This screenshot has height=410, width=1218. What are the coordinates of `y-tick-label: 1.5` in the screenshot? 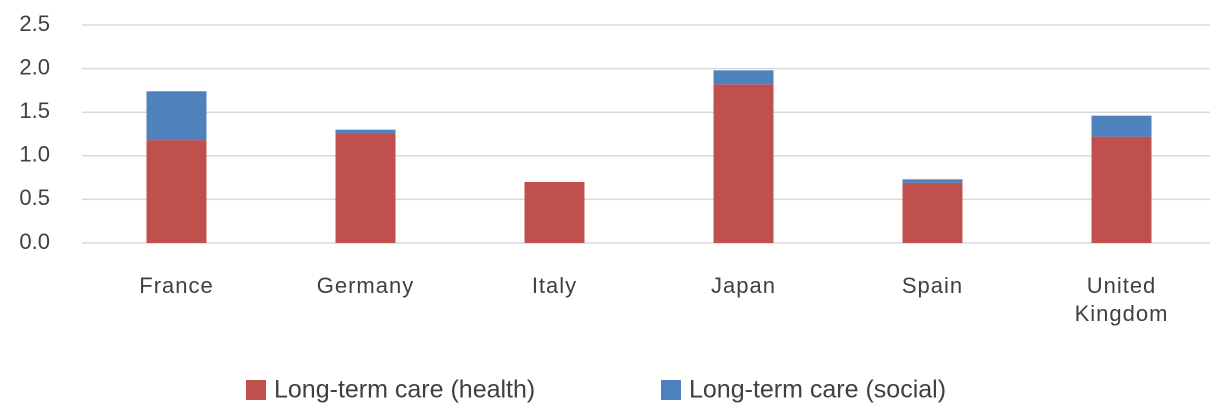 It's located at (34, 110).